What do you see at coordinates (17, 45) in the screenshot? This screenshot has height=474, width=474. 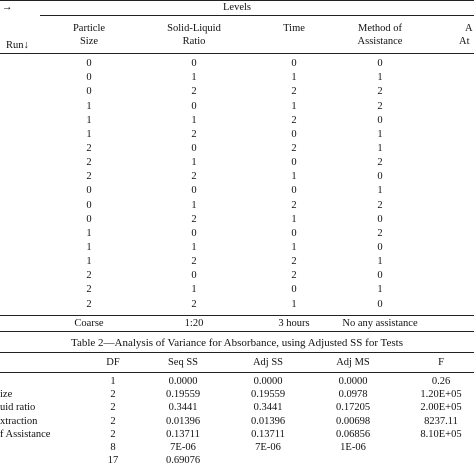 I see `run-label: Run↓` at bounding box center [17, 45].